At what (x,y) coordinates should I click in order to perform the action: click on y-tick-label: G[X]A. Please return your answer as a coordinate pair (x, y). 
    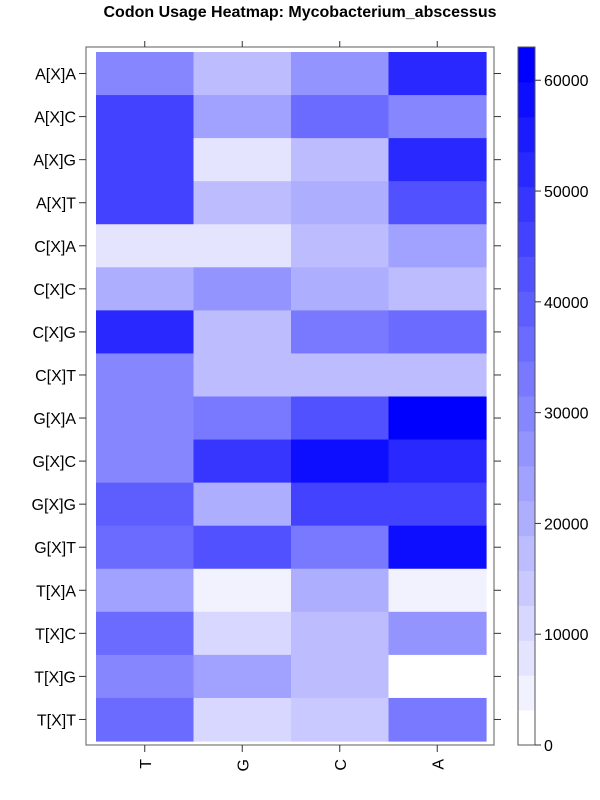
    Looking at the image, I should click on (54, 419).